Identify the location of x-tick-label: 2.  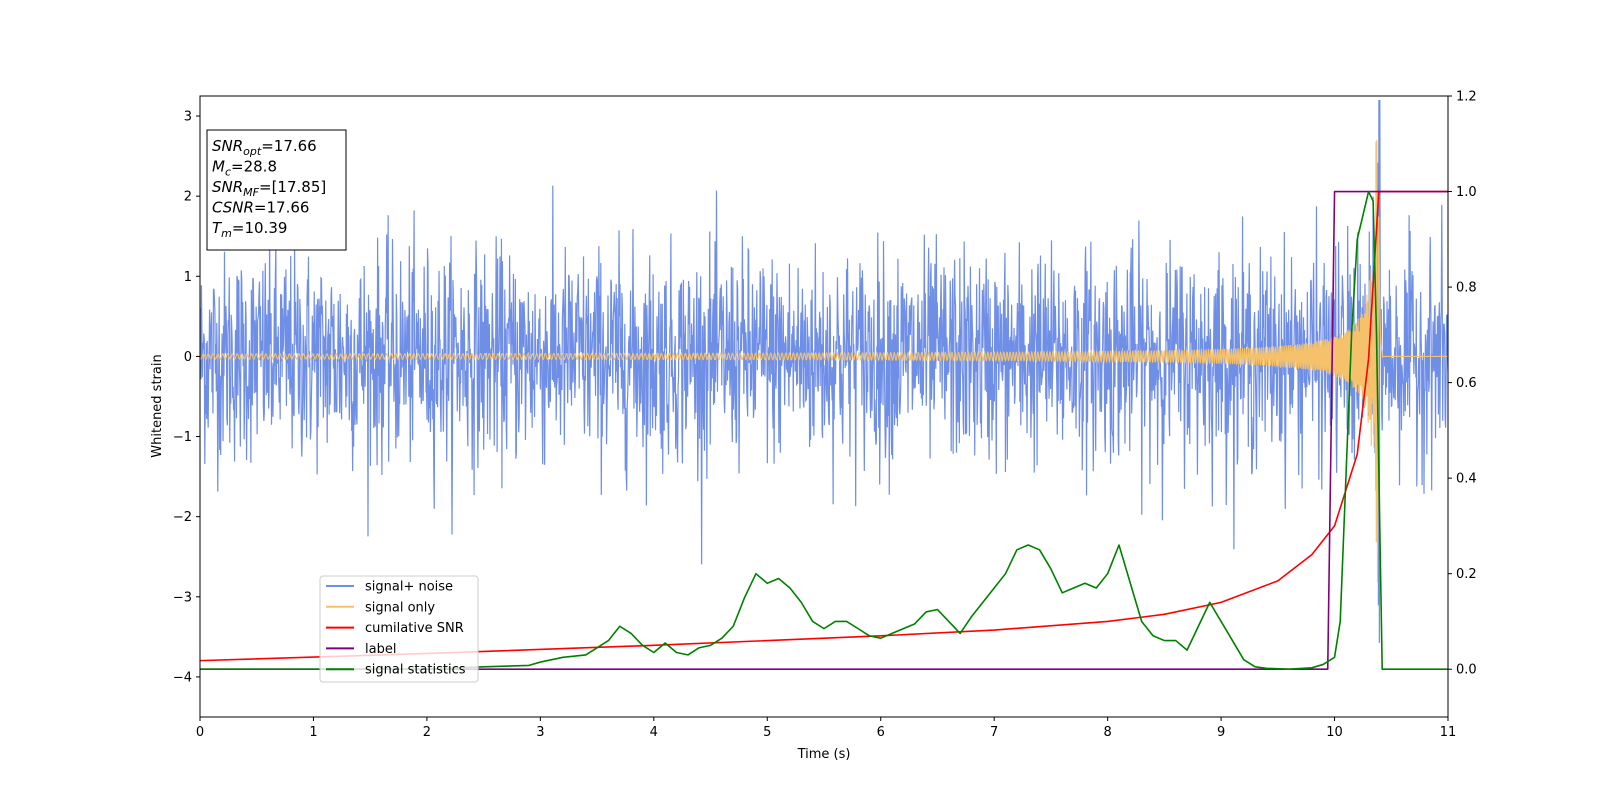
(427, 732).